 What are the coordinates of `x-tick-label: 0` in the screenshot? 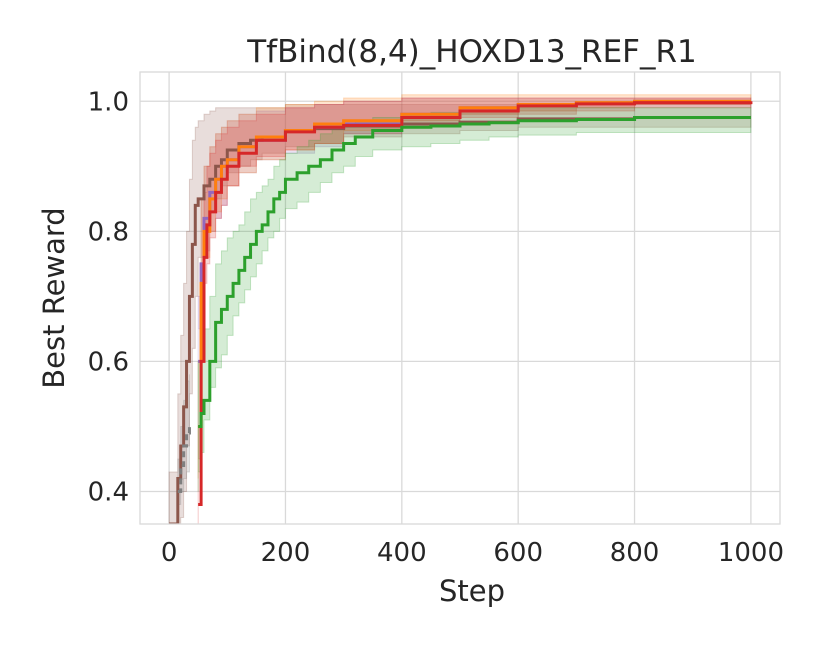 It's located at (169, 553).